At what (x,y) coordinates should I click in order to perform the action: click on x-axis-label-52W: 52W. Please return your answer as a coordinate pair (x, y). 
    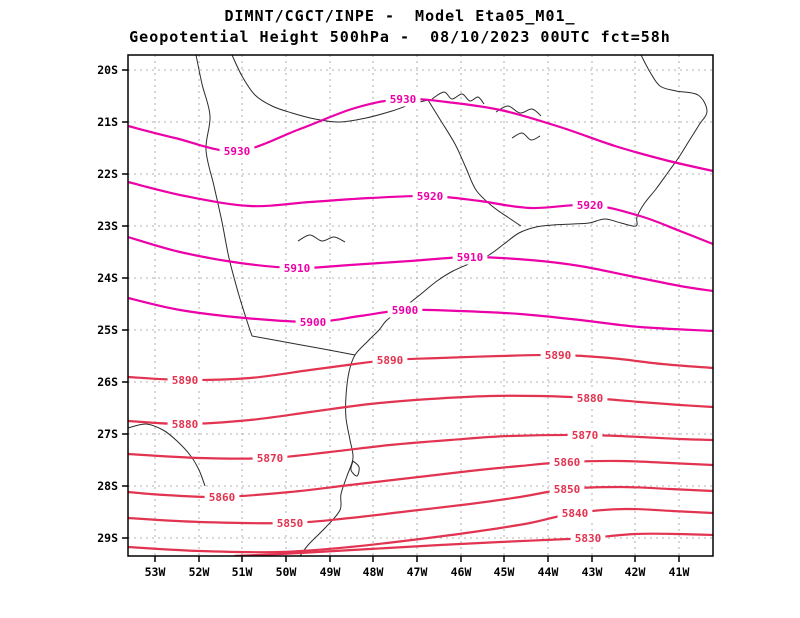
    Looking at the image, I should click on (199, 572).